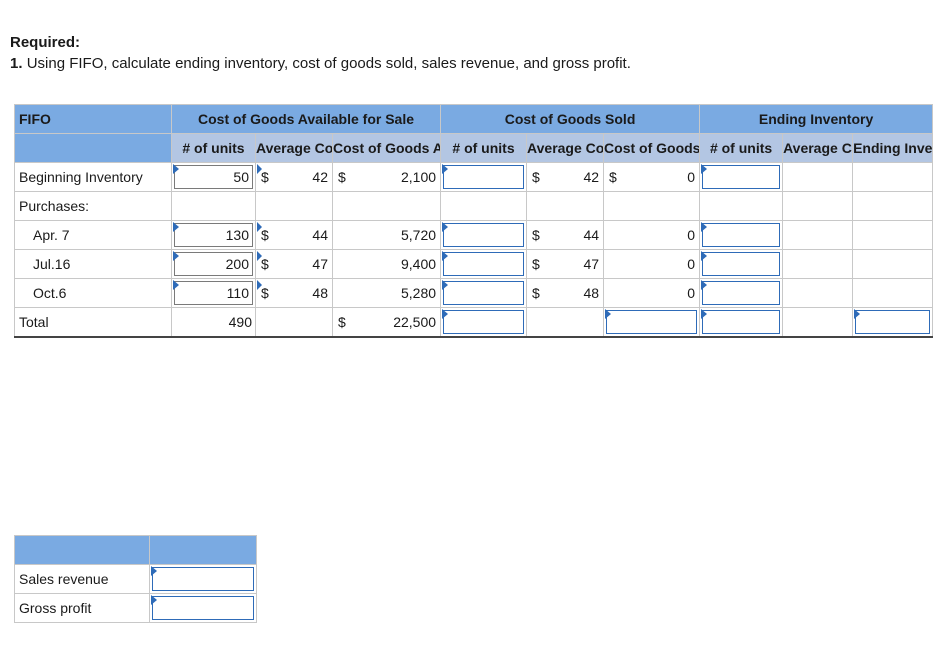  What do you see at coordinates (741, 235) in the screenshot?
I see `apr-end-units-input` at bounding box center [741, 235].